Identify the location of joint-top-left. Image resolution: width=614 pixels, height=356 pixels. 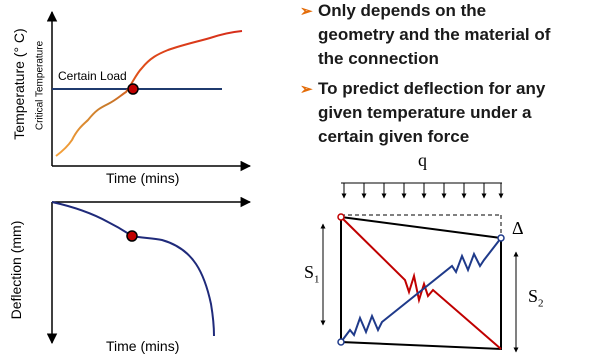
(341, 217).